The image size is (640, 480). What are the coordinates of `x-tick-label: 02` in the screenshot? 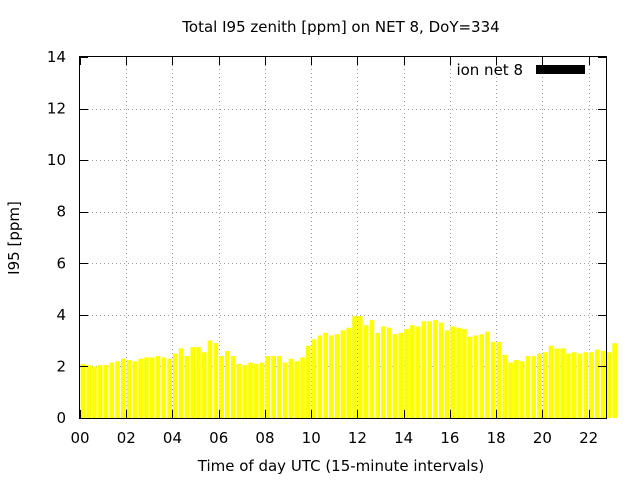 It's located at (126, 438).